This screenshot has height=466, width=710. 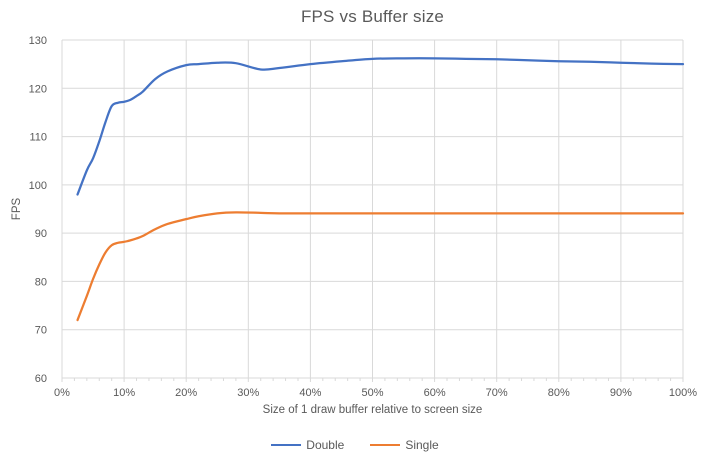 What do you see at coordinates (41, 331) in the screenshot?
I see `y-tick-label: 70` at bounding box center [41, 331].